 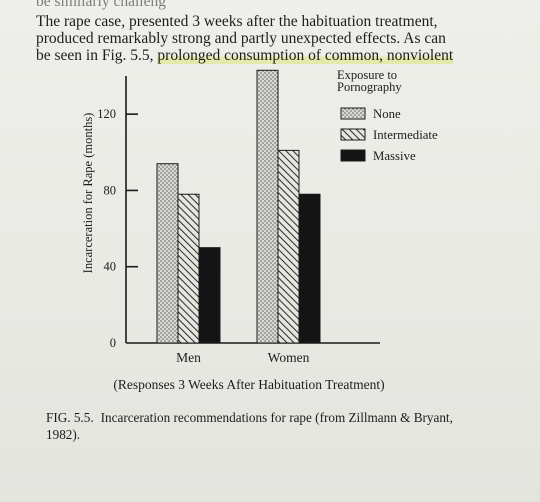 I want to click on y-tick-label: 0, so click(x=113, y=343).